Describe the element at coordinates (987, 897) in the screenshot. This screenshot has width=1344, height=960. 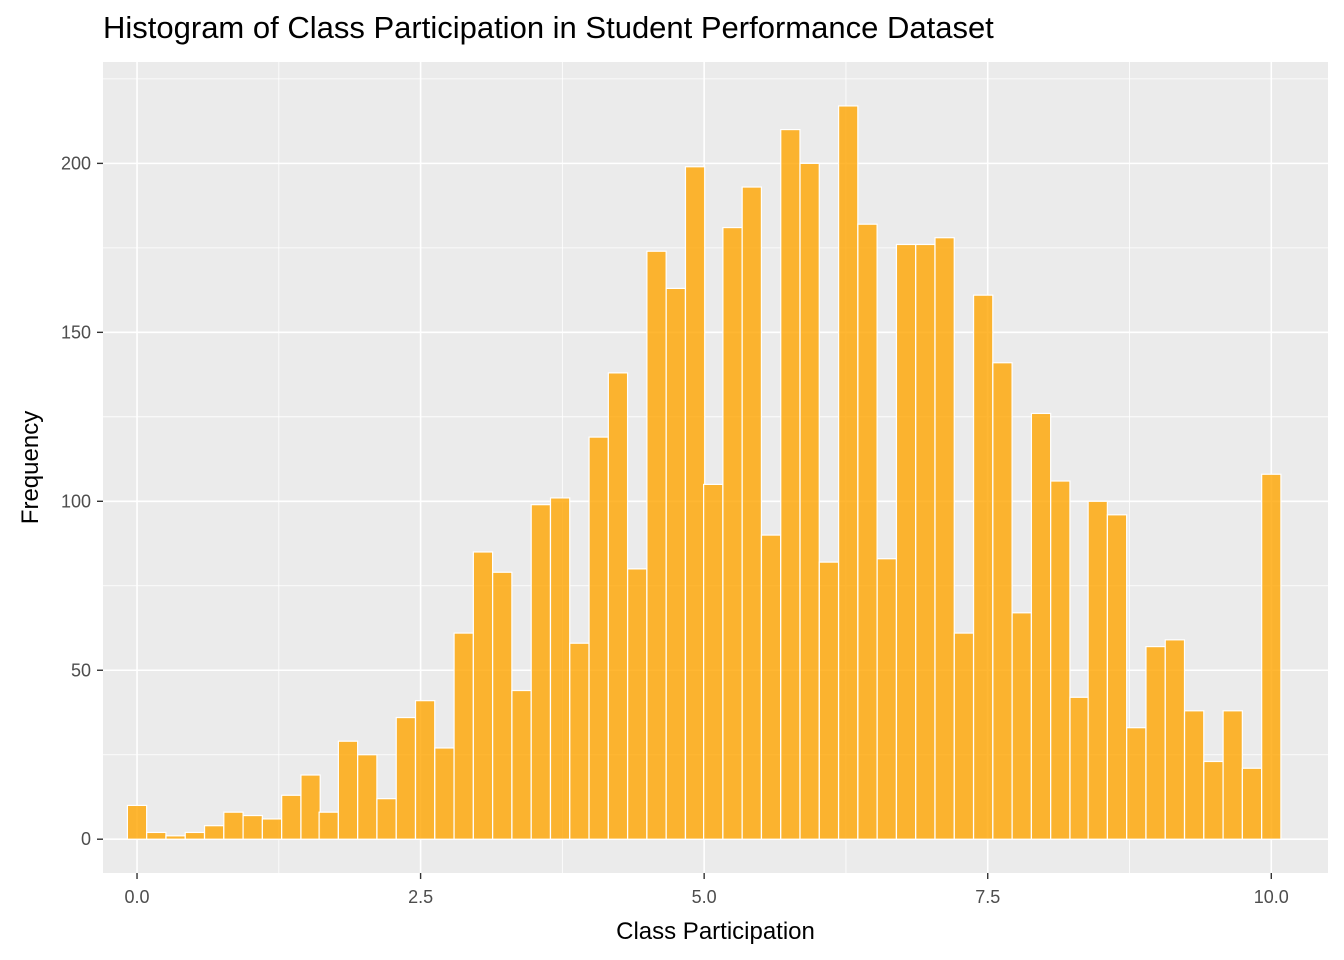
I see `x-tick-label: 7.5` at that location.